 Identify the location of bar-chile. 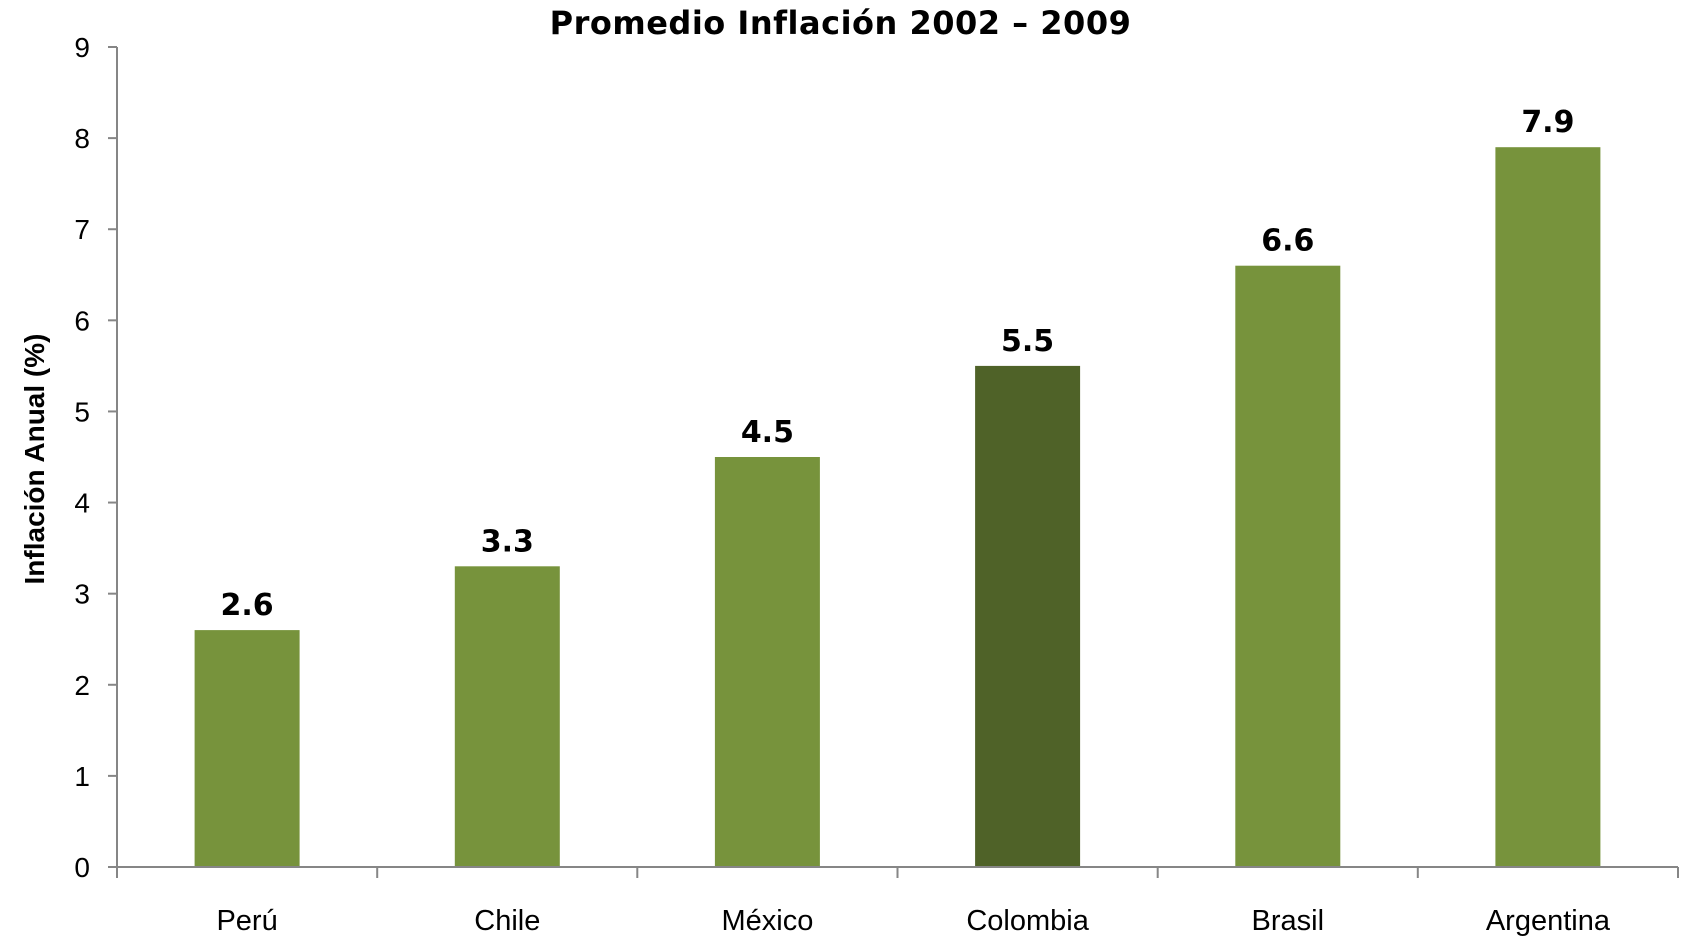
(507, 716).